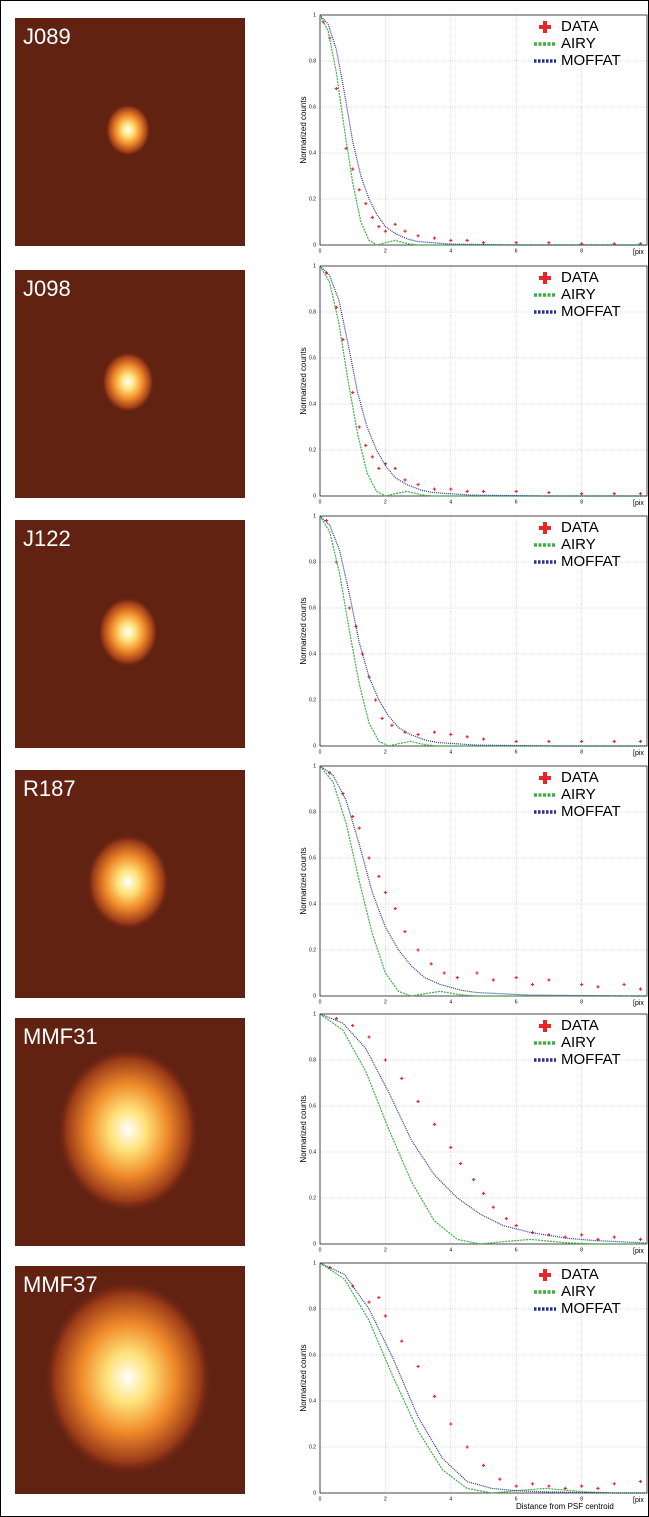 The image size is (649, 1517). I want to click on x-axis-title: Distance from PSF centroid, so click(565, 1506).